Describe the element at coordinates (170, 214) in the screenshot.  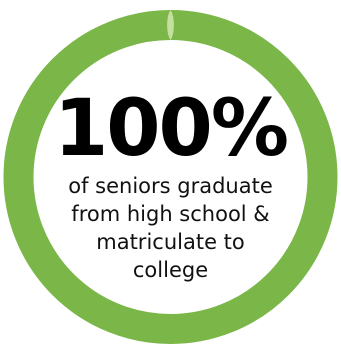
I see `stat-caption-line-2: from high school &` at that location.